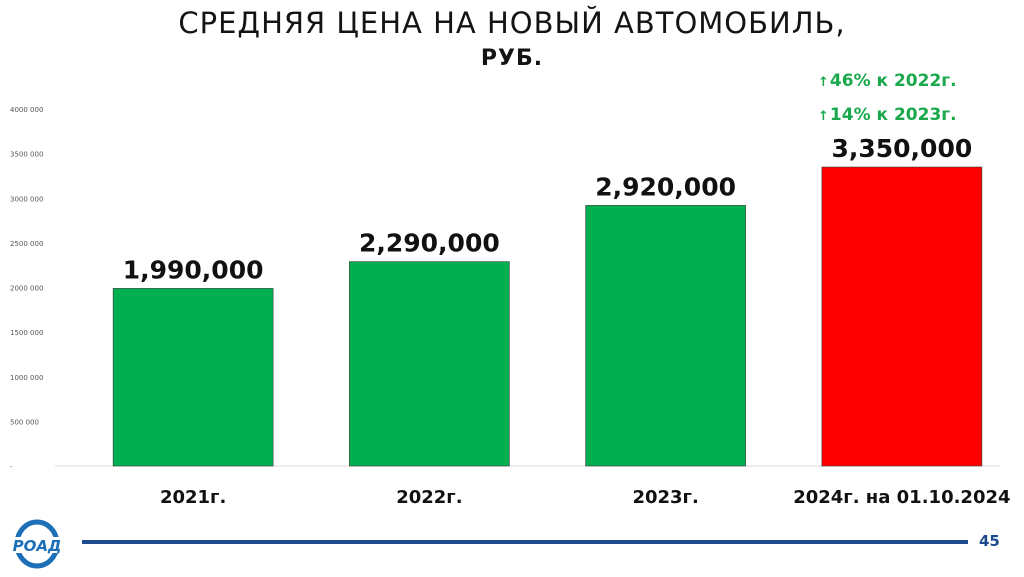 The height and width of the screenshot is (577, 1024). Describe the element at coordinates (26, 244) in the screenshot. I see `y-tick-label: 2500 000` at that location.